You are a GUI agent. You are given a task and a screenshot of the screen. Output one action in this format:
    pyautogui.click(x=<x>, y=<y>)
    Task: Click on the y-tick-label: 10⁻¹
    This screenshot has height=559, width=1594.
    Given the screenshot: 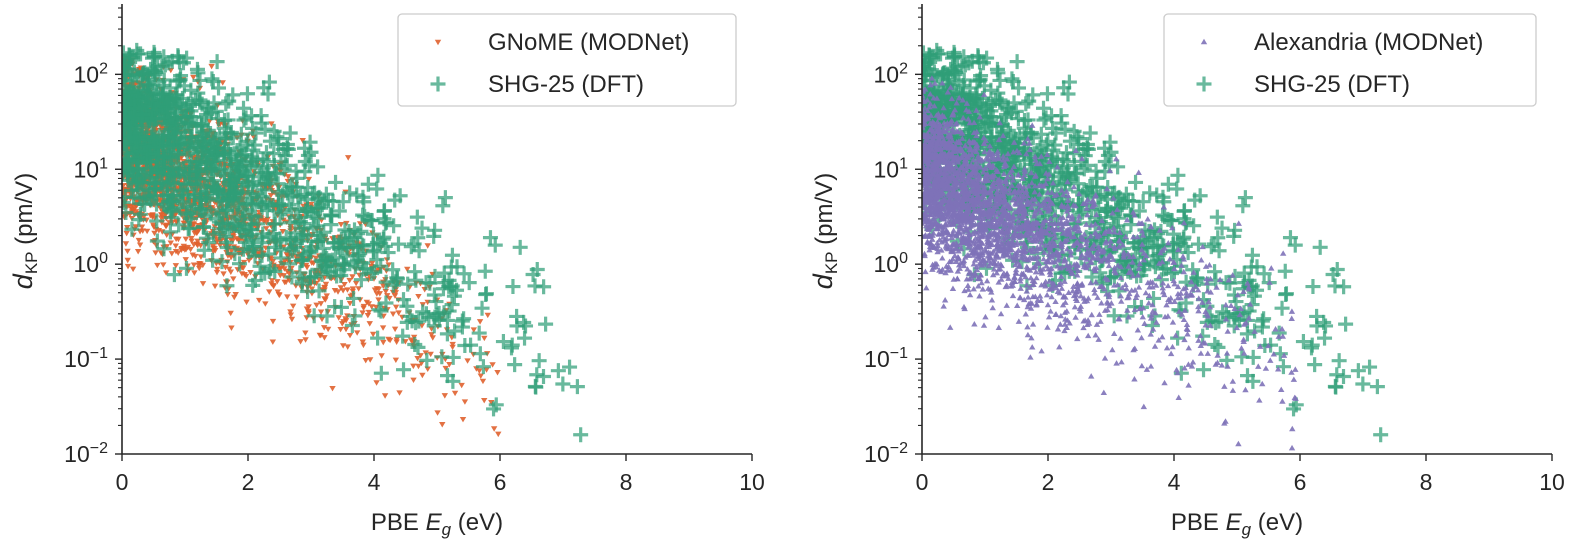 What is the action you would take?
    pyautogui.click(x=86, y=358)
    